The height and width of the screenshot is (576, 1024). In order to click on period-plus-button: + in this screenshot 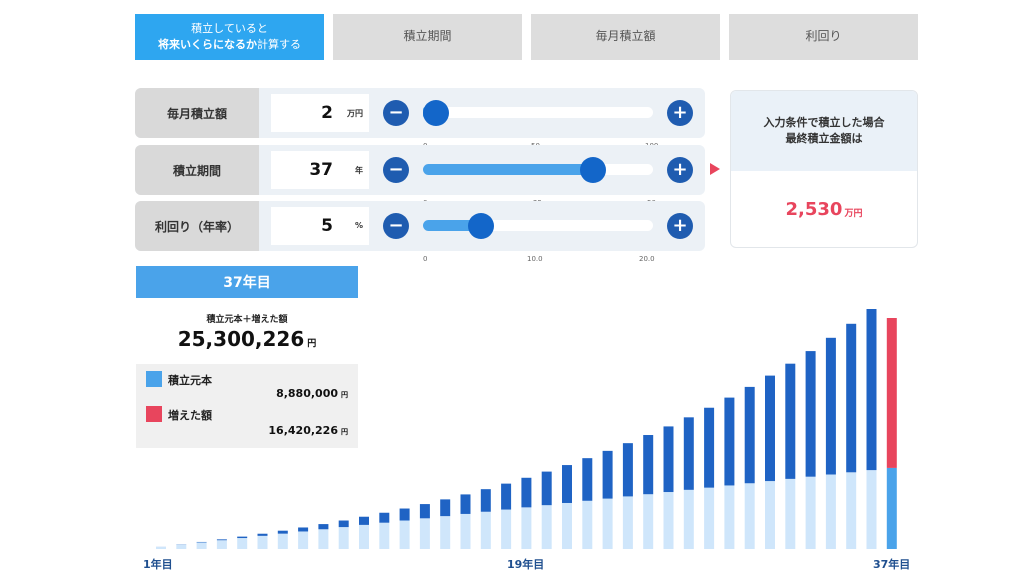, I will do `click(680, 170)`.